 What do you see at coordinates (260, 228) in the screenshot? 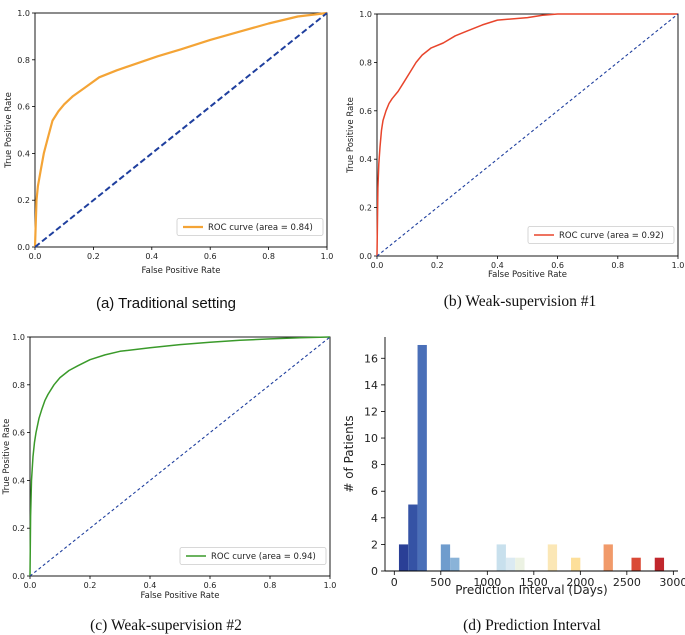
I see `legend-label: ROC curve (area = 0.84)` at bounding box center [260, 228].